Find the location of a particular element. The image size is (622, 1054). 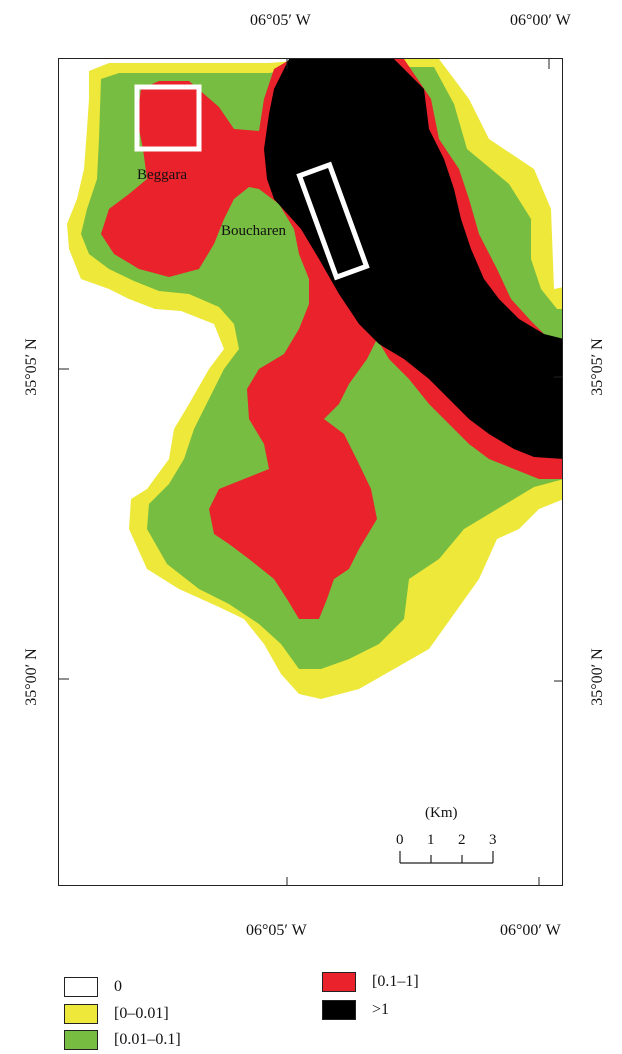

boucharen-label: Boucharen is located at coordinates (253, 231).